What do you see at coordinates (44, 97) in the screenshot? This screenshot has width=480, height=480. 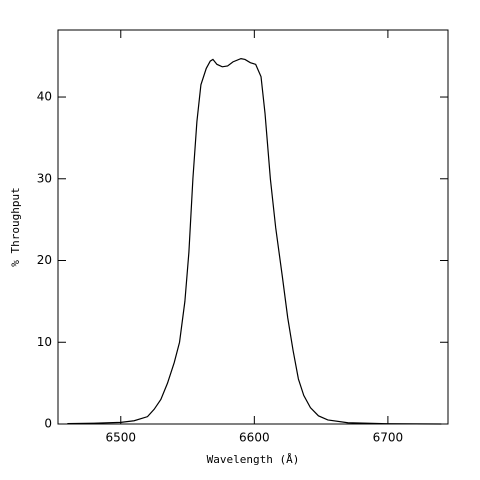 I see `y-tick-label: 40` at bounding box center [44, 97].